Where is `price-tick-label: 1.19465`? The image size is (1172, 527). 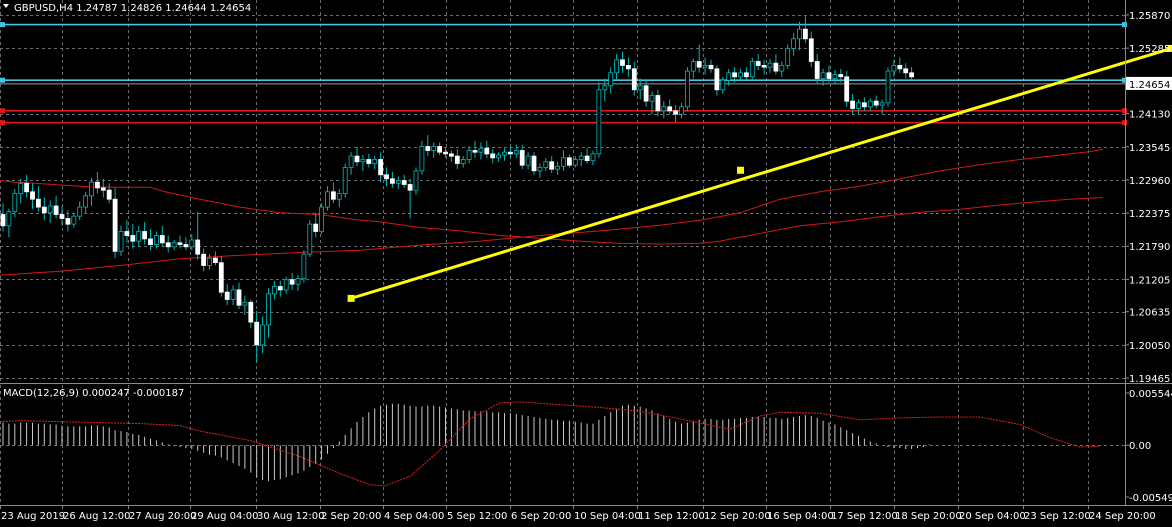 price-tick-label: 1.19465 is located at coordinates (1149, 379).